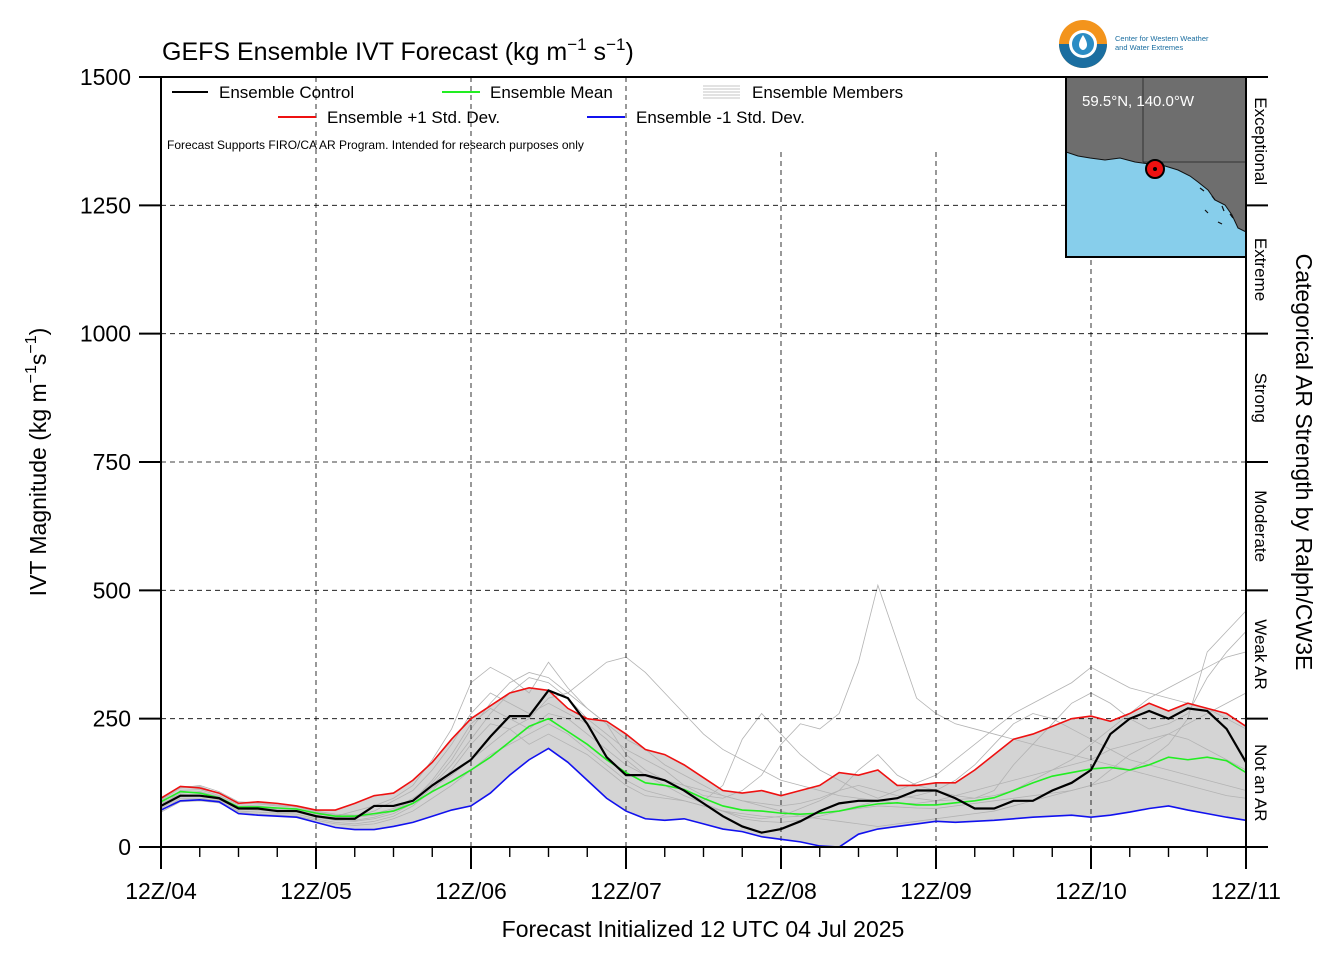 This screenshot has height=967, width=1336. I want to click on category-label: Extreme, so click(1260, 269).